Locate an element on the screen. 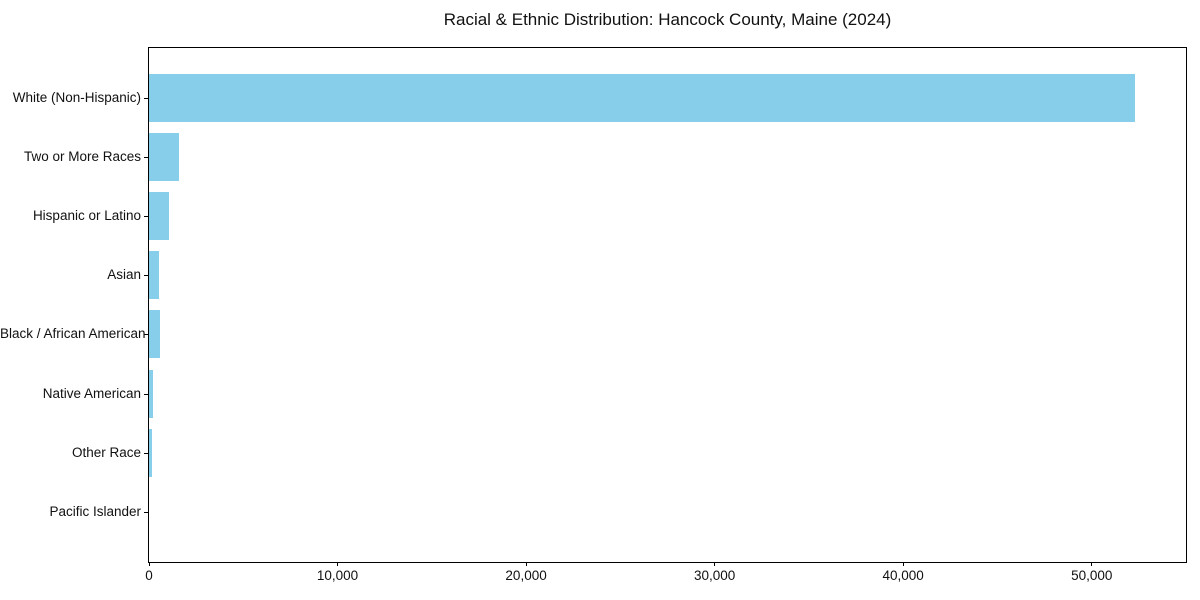 The width and height of the screenshot is (1200, 600). x-tick-label: 0 is located at coordinates (149, 575).